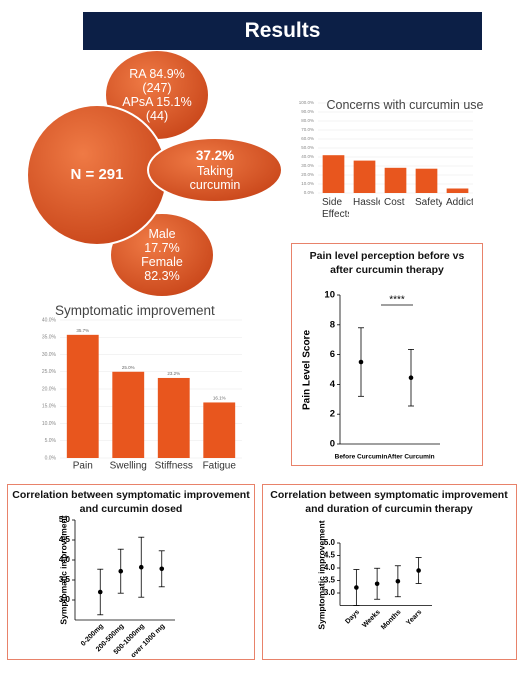 The height and width of the screenshot is (673, 525). I want to click on y-tick-label: 90.0%, so click(307, 111).